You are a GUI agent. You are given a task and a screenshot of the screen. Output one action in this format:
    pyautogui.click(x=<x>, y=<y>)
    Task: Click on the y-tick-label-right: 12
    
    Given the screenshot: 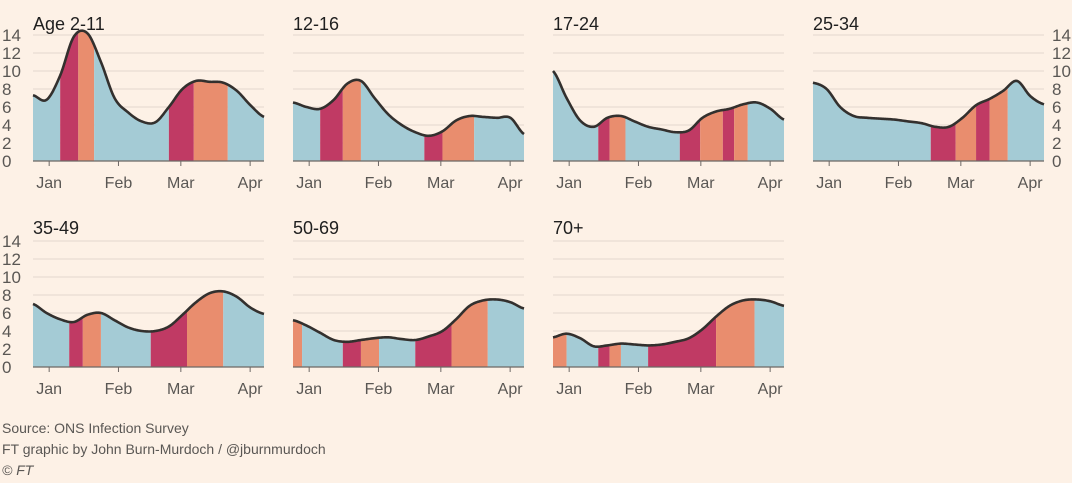 What is the action you would take?
    pyautogui.click(x=1061, y=53)
    